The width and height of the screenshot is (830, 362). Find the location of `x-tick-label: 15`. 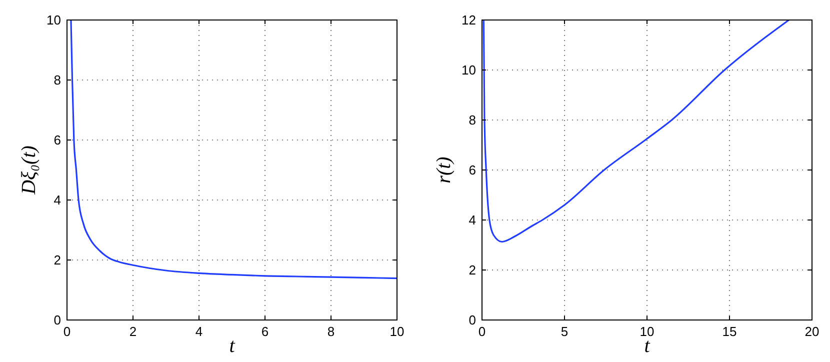

x-tick-label: 15 is located at coordinates (729, 331).